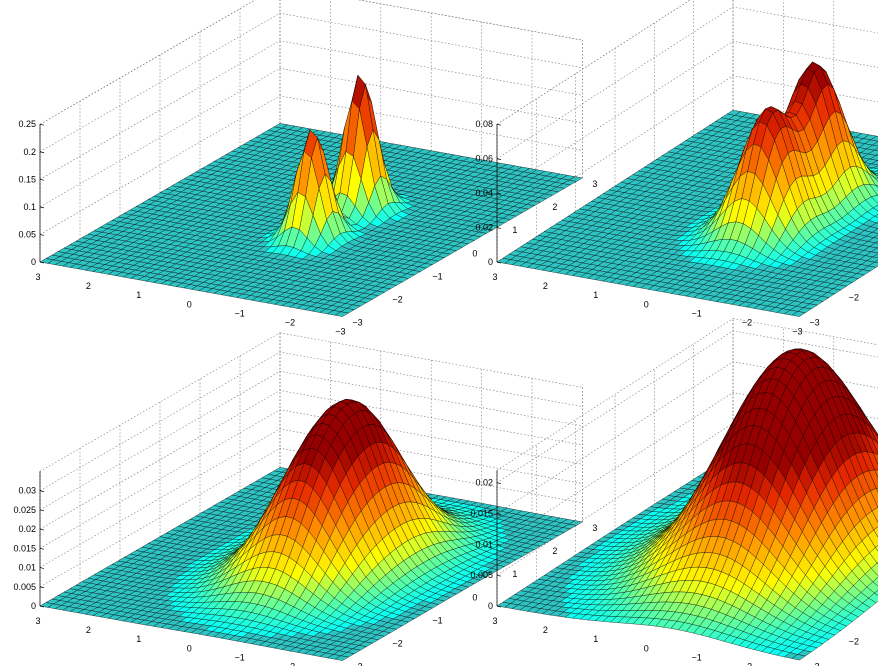 The height and width of the screenshot is (666, 878). I want to click on z-tick-label: 0.05, so click(27, 234).